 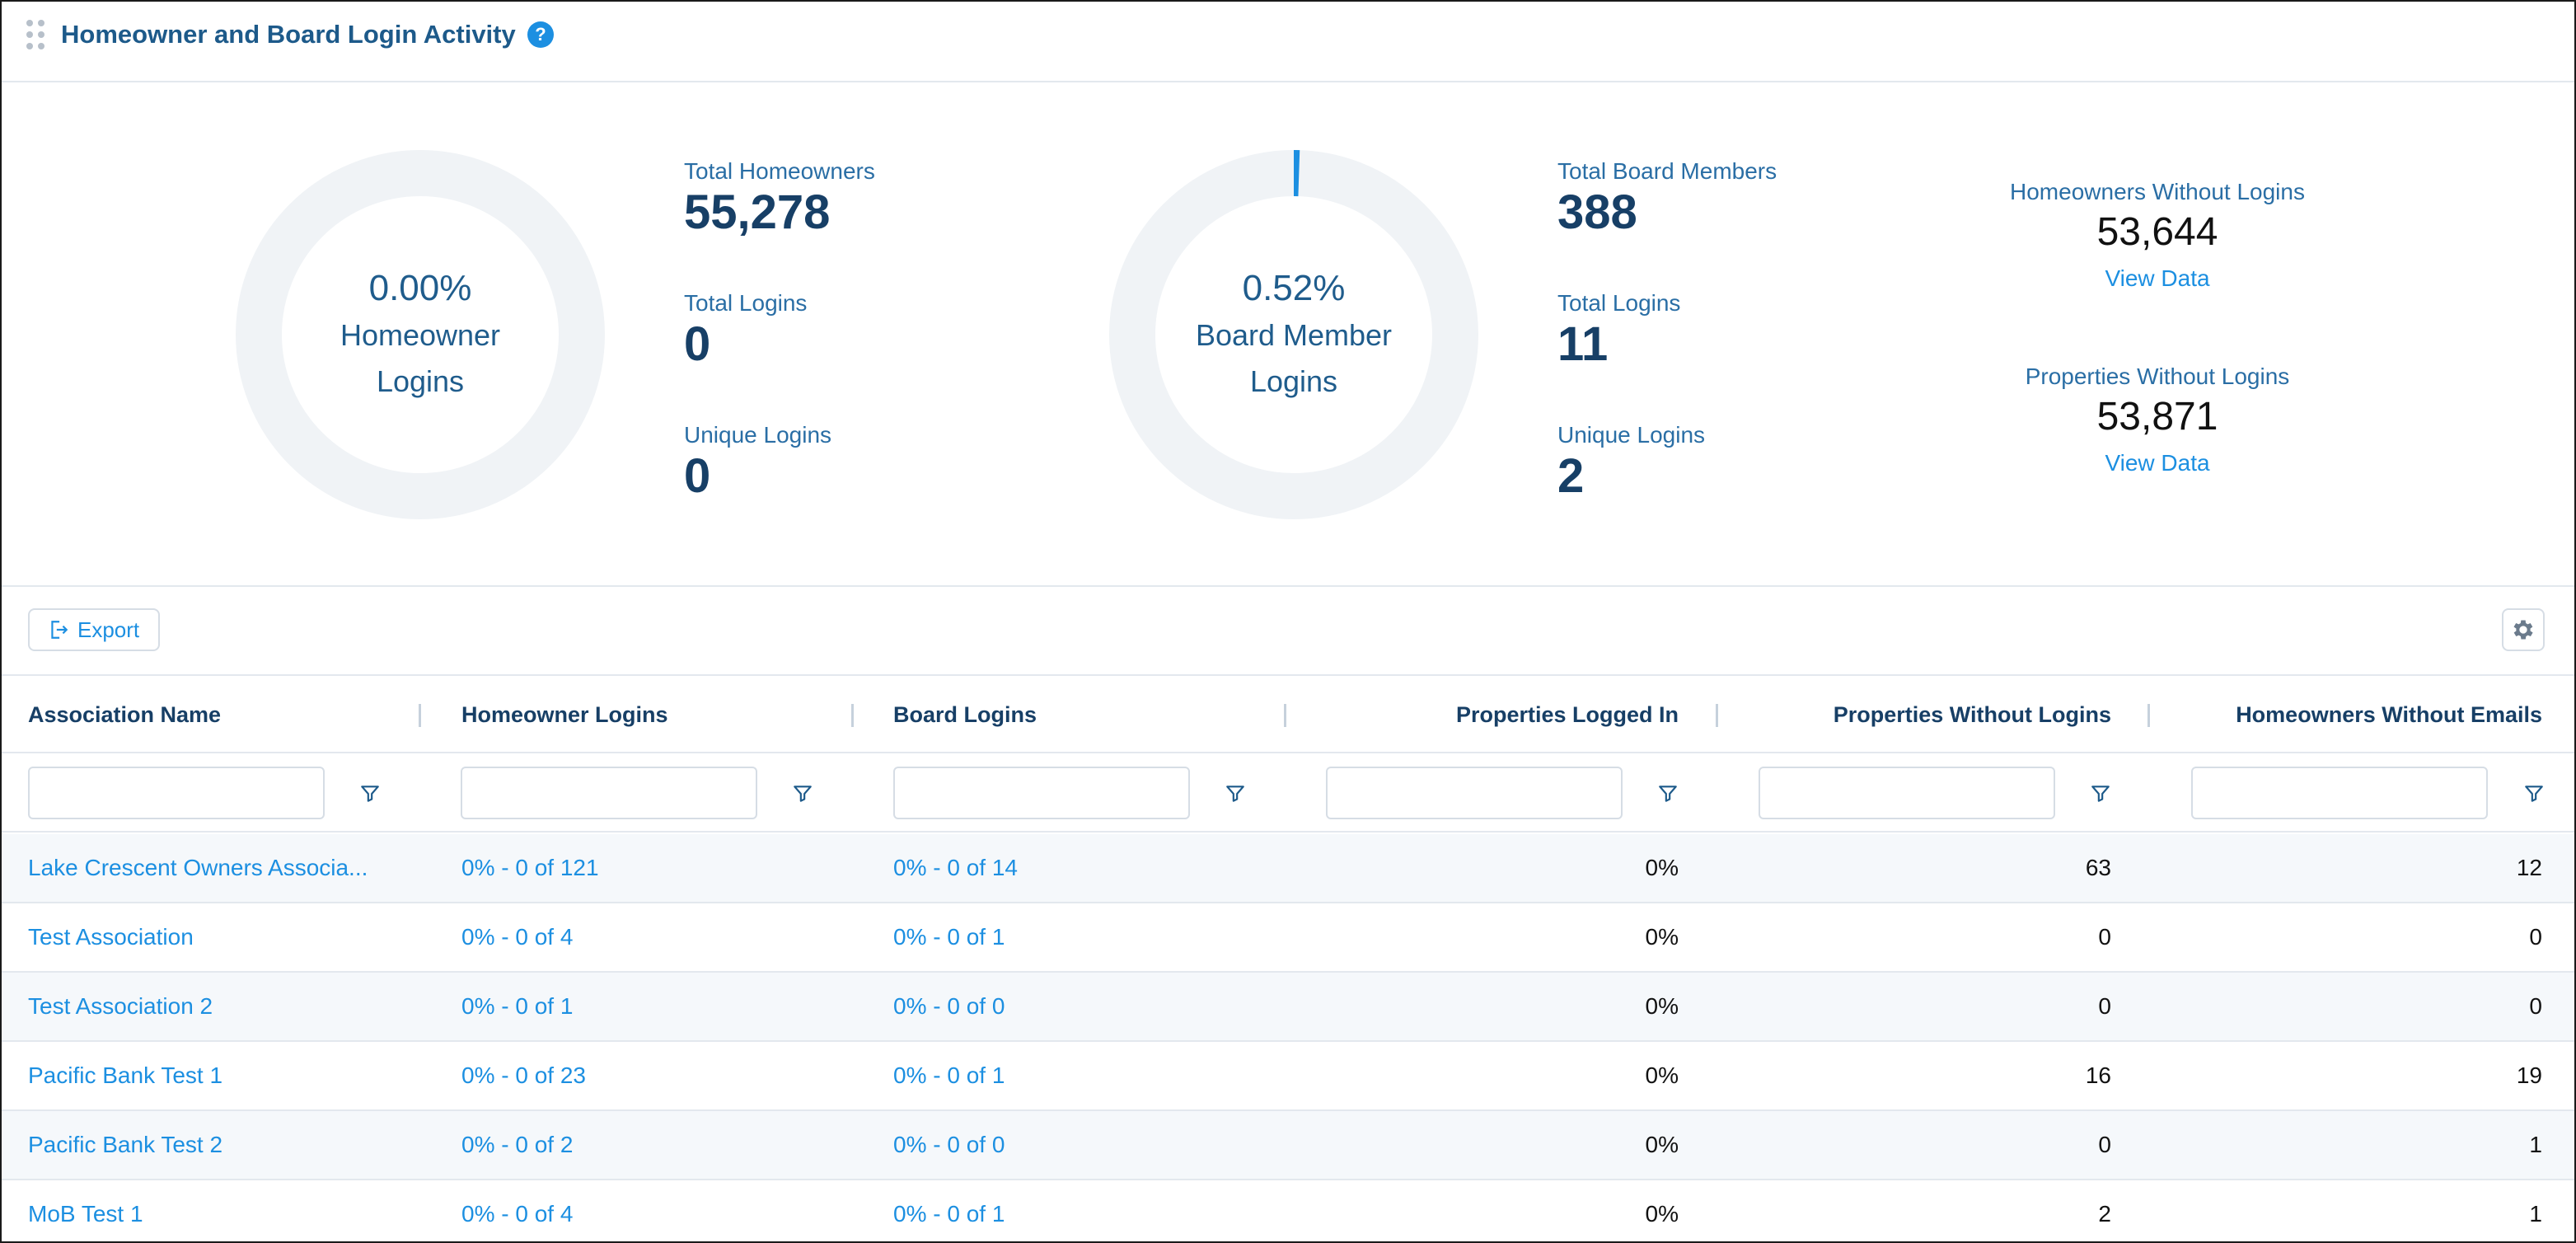 I want to click on column-header-association-name: Association Name, so click(x=125, y=714).